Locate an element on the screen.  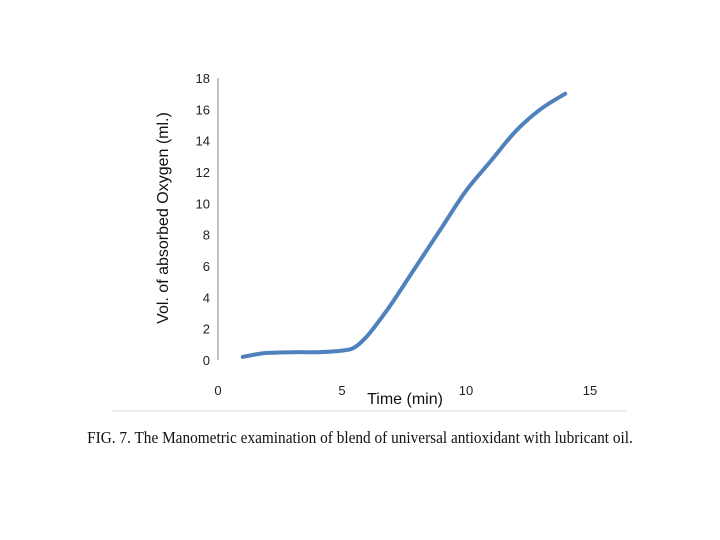
y-tick-label: 8 is located at coordinates (206, 235).